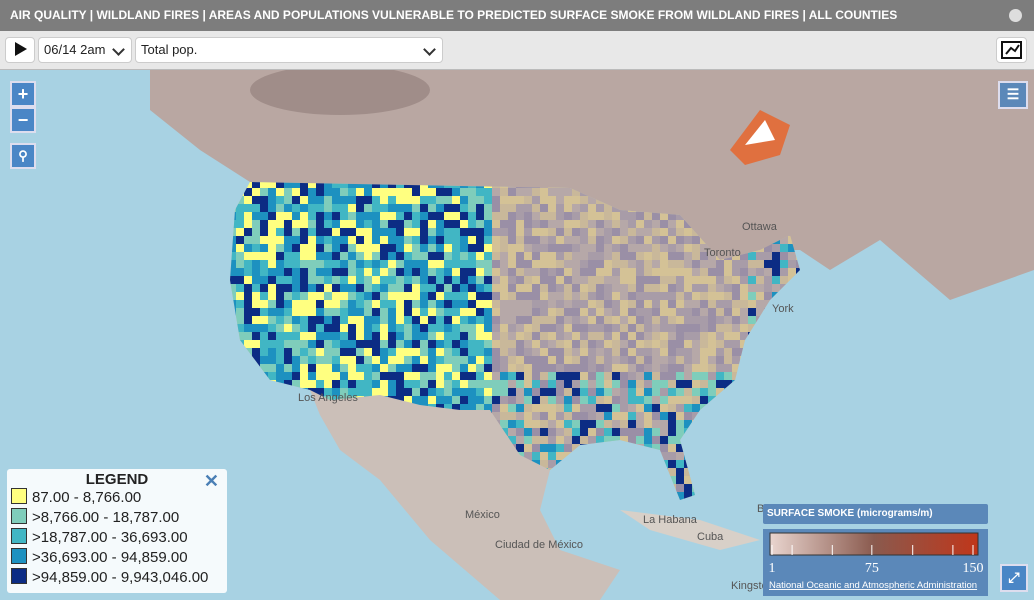 This screenshot has height=600, width=1034. What do you see at coordinates (87, 497) in the screenshot?
I see `legend-label: 87.00 - 8,766.00` at bounding box center [87, 497].